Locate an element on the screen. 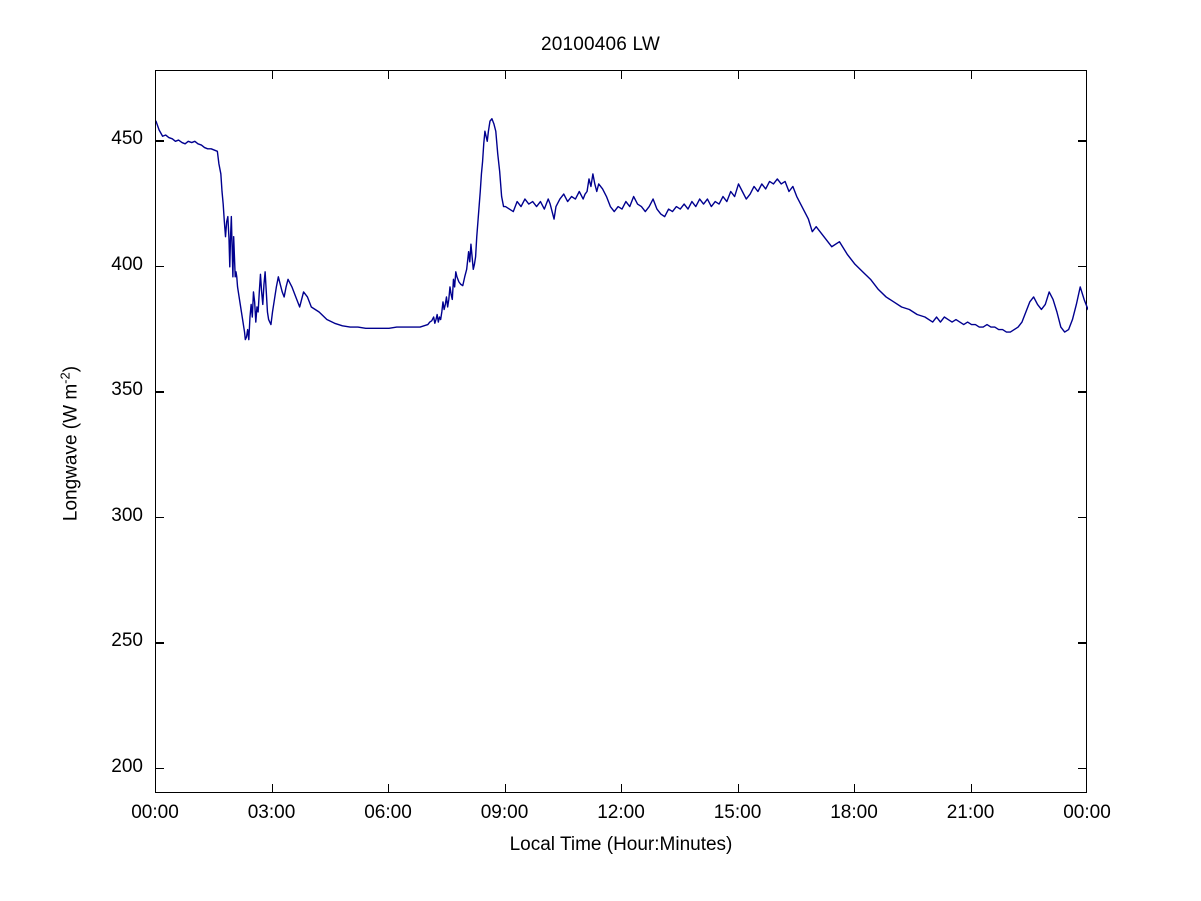 The height and width of the screenshot is (901, 1201). y-axis-label-exponent: -2 is located at coordinates (65, 378).